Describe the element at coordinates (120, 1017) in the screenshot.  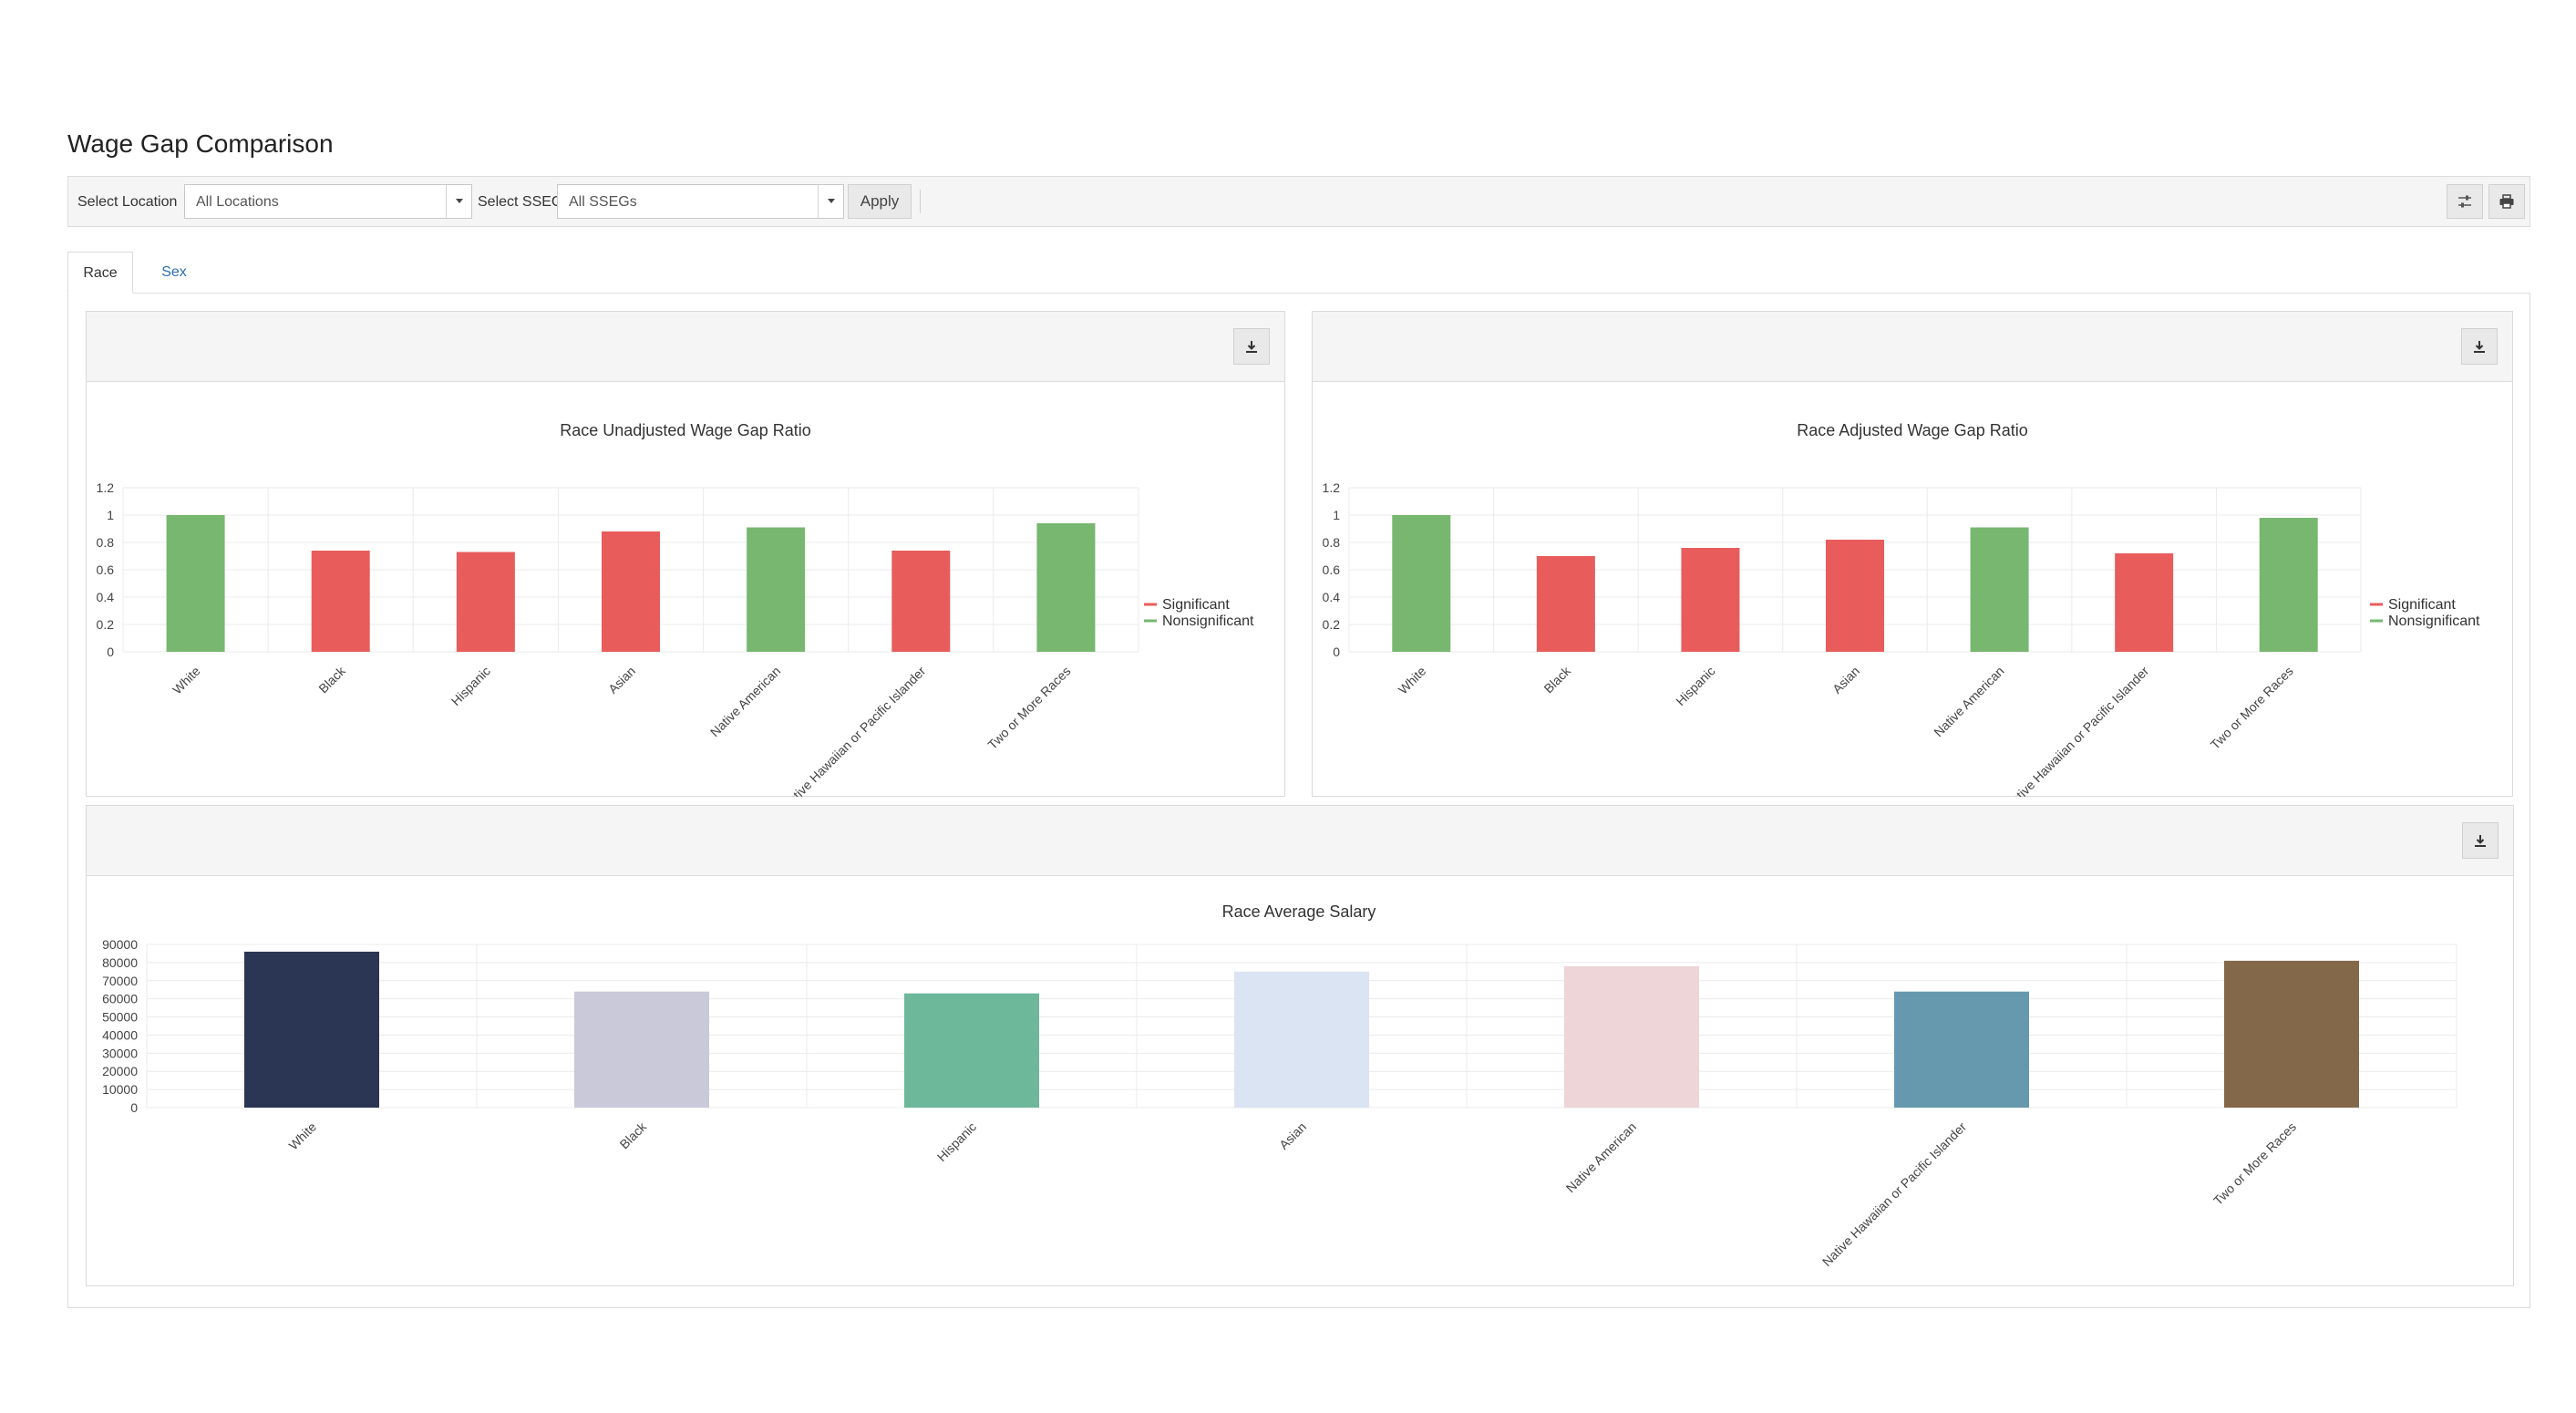
I see `y-tick-label: 50000` at that location.